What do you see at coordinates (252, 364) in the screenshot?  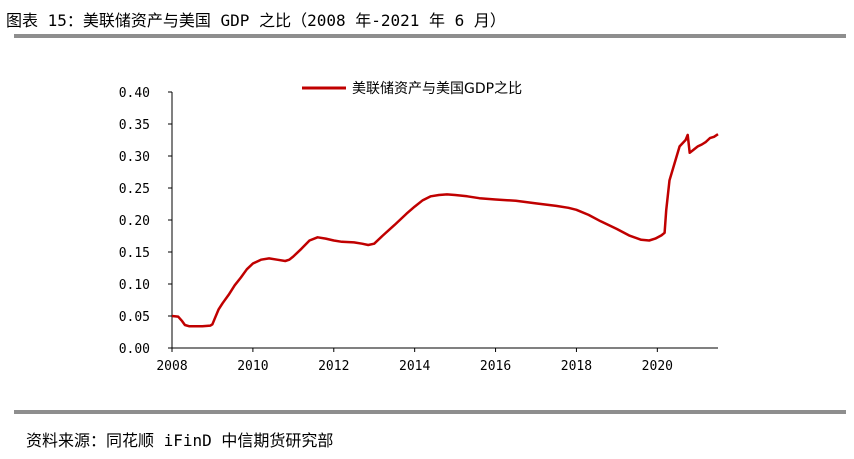 I see `x-tick-label: 2010` at bounding box center [252, 364].